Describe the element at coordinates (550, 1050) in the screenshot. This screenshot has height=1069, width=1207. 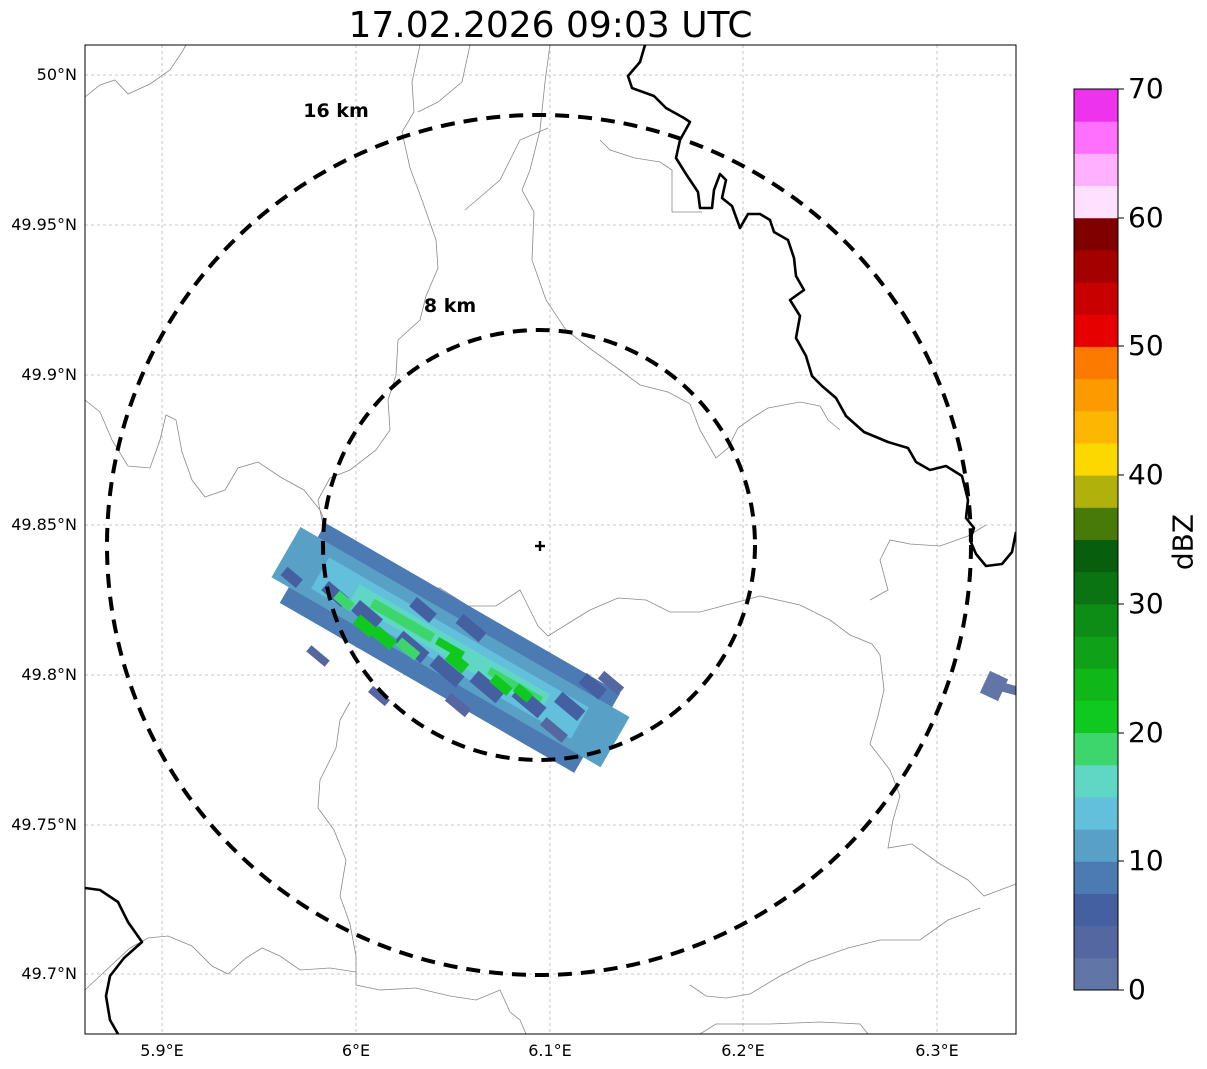
I see `lon-tick-label: 6.1°E` at that location.